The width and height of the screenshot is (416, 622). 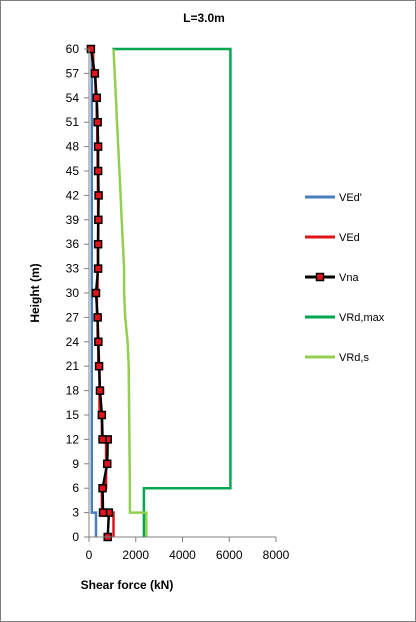 I want to click on y-tick-label: 21, so click(x=73, y=366).